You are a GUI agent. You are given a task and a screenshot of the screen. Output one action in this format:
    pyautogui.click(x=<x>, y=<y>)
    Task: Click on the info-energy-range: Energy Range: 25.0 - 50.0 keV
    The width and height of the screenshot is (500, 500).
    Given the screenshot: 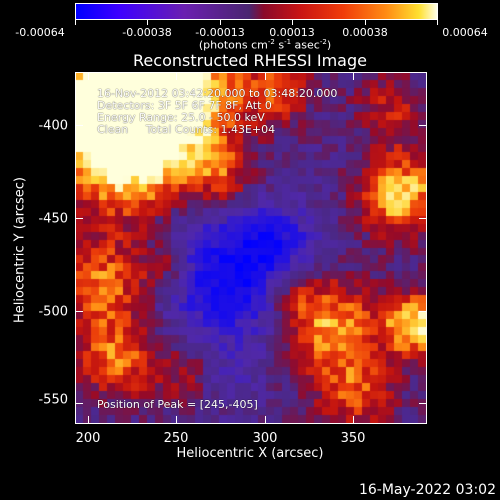 What is the action you would take?
    pyautogui.click(x=181, y=117)
    